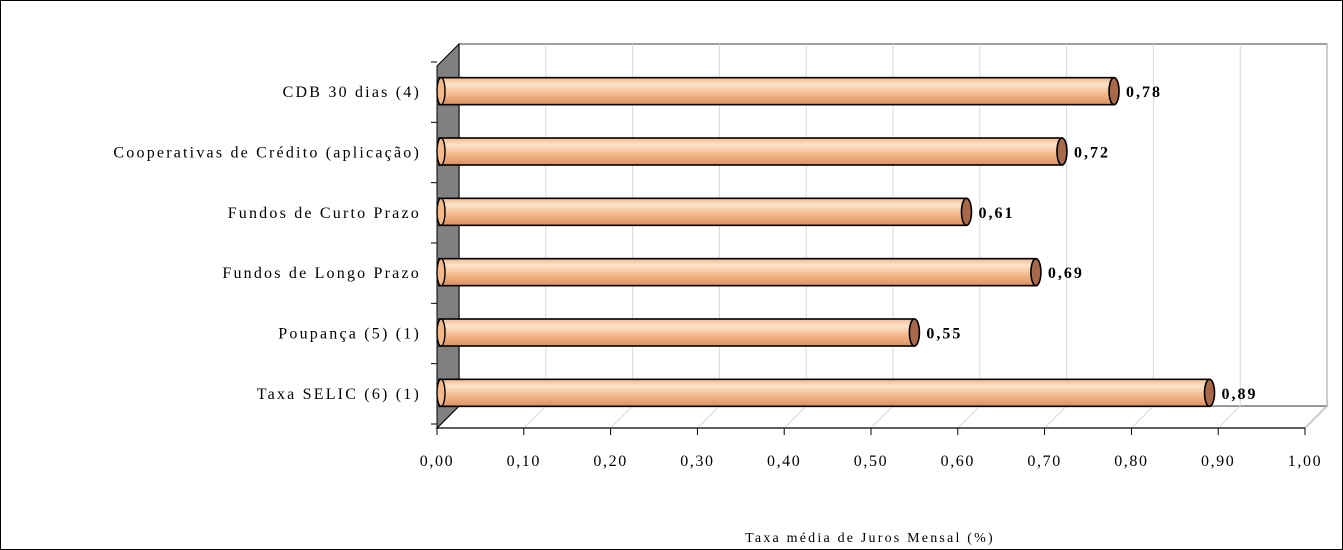  I want to click on x-tick-label: 0,70, so click(1044, 461).